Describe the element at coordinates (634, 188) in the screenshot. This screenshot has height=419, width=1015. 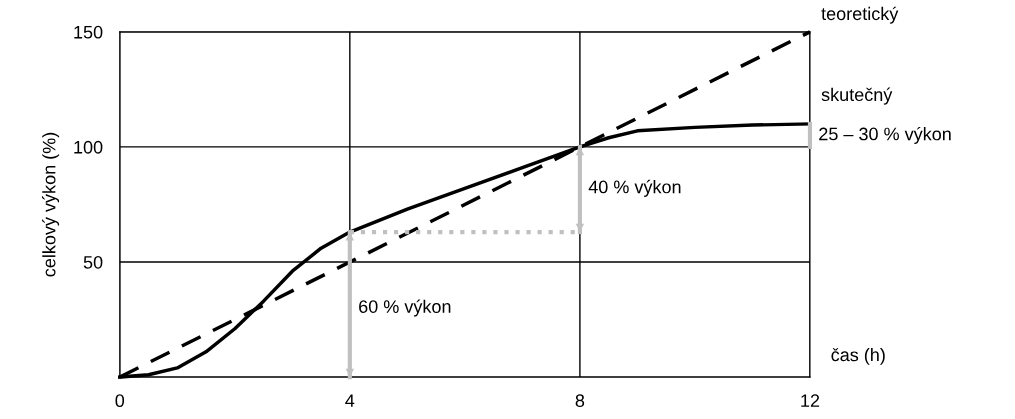
I see `annotation: 40 % výkon` at that location.